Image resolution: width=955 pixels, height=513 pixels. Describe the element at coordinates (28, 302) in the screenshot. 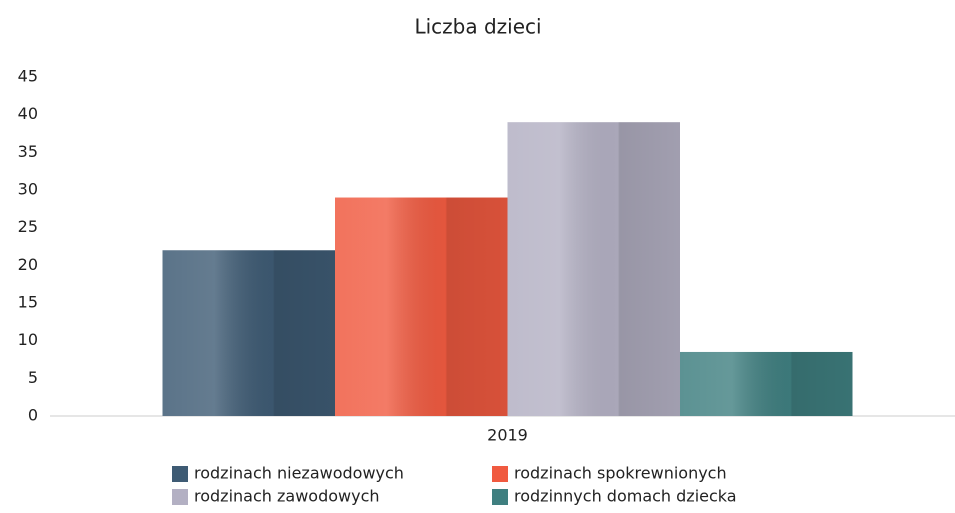

I see `y-tick-label: 15` at that location.